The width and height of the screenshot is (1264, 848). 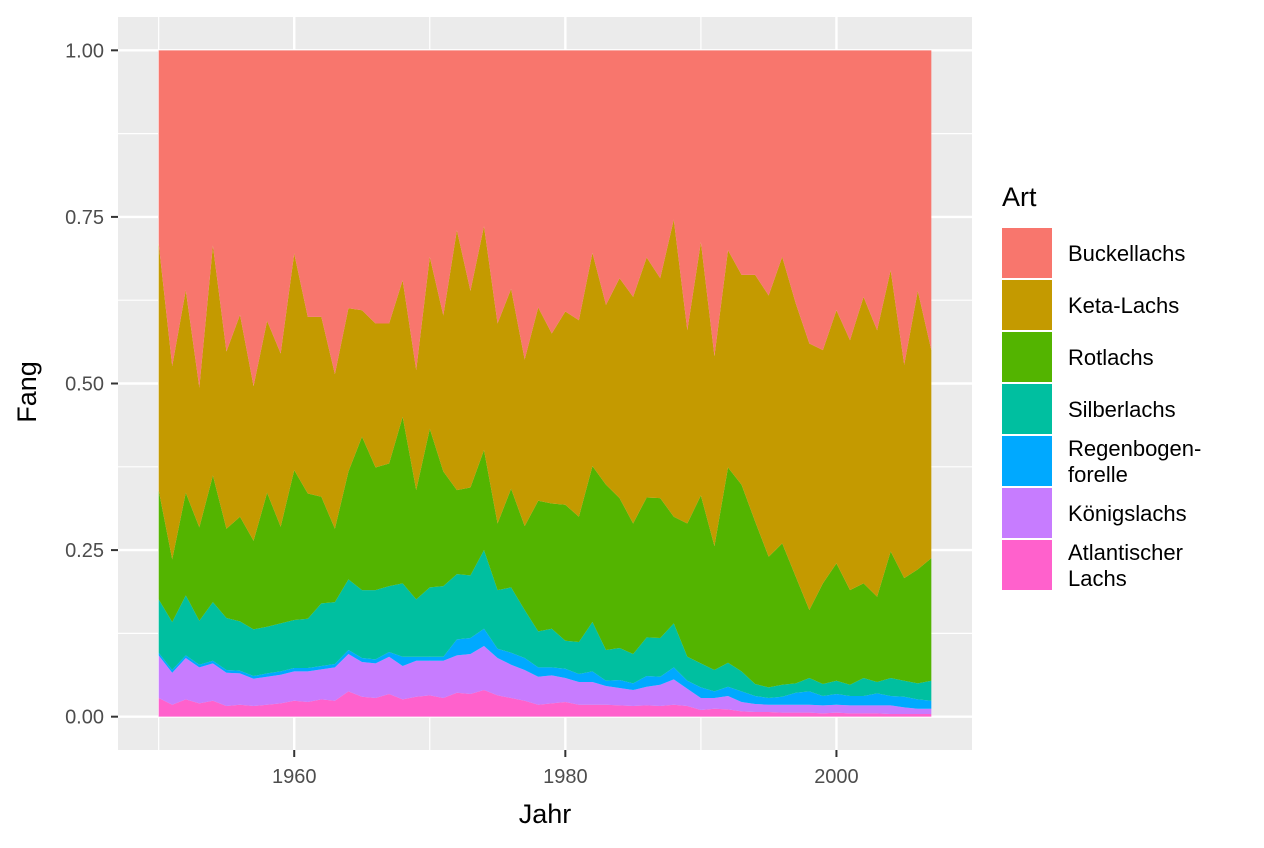 I want to click on x-axis: 1960 1980 2000, so click(x=565, y=769).